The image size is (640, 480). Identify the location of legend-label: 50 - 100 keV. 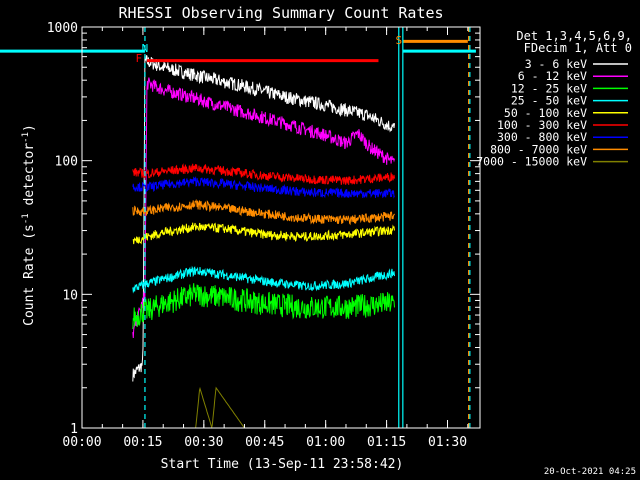
(545, 113).